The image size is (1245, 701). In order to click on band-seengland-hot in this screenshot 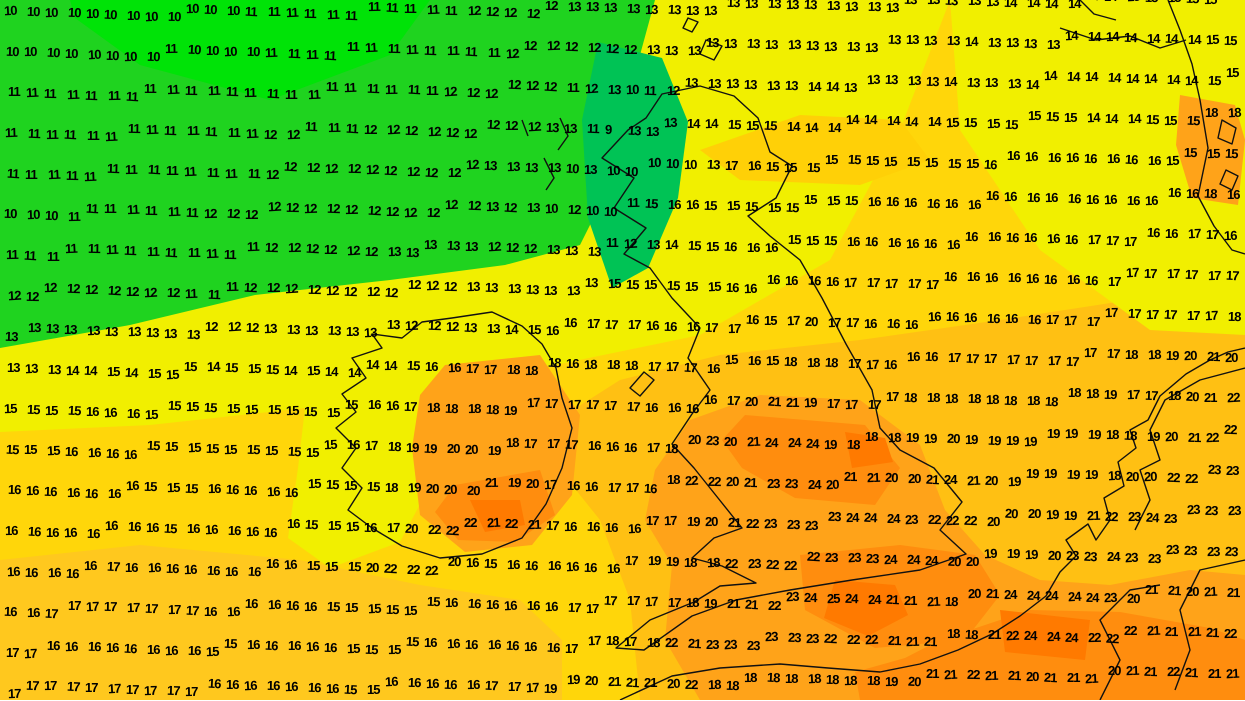, I will do `click(866, 608)`.